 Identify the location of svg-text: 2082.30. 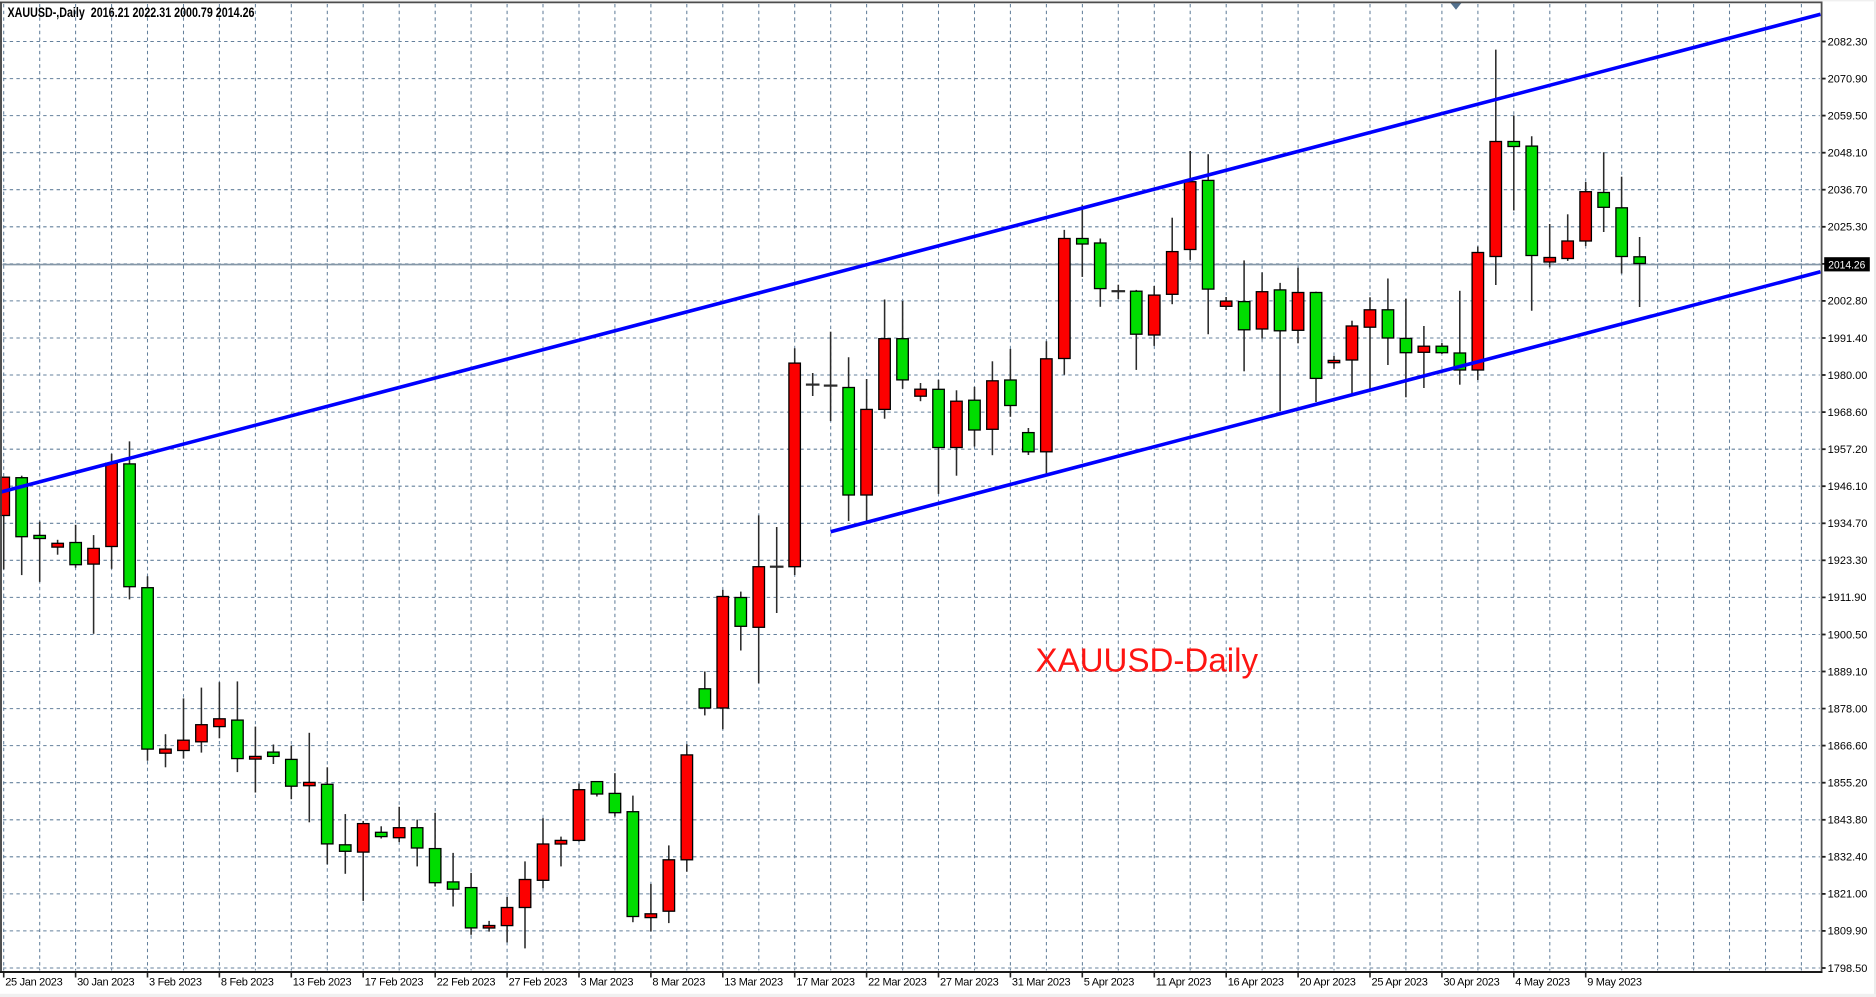
(1848, 42).